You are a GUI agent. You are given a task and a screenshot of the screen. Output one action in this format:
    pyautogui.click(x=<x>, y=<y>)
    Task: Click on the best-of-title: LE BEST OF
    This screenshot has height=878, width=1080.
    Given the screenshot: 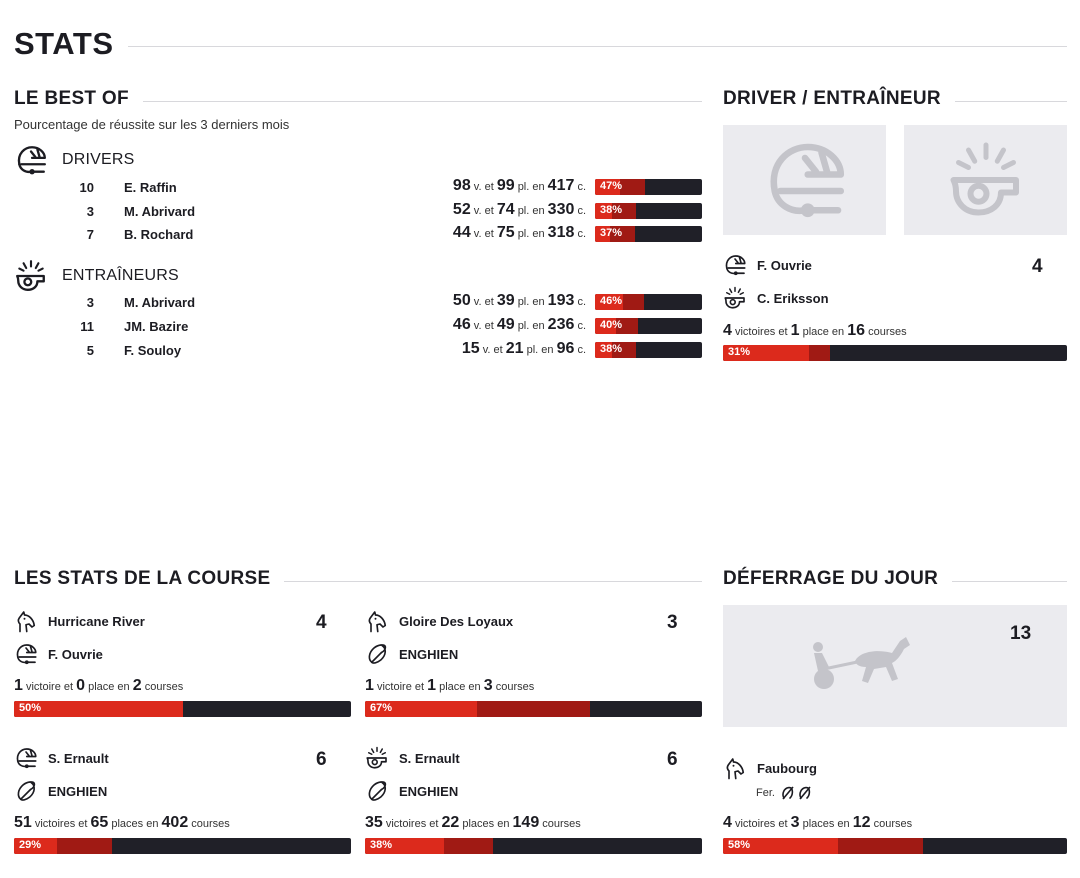 What is the action you would take?
    pyautogui.click(x=71, y=98)
    